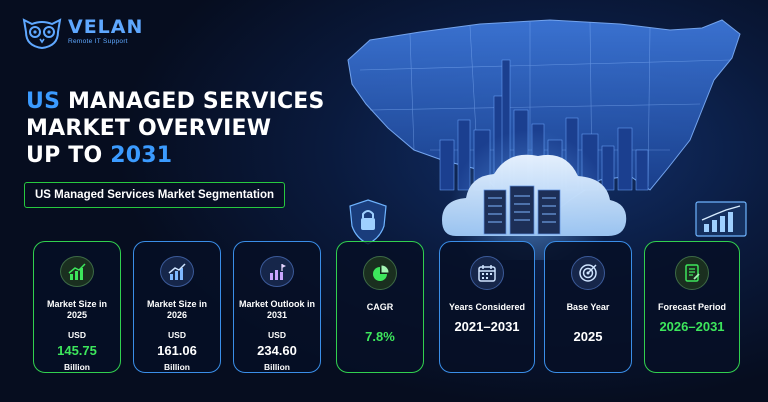  I want to click on card-label: Market Outlook in 2031, so click(276, 309).